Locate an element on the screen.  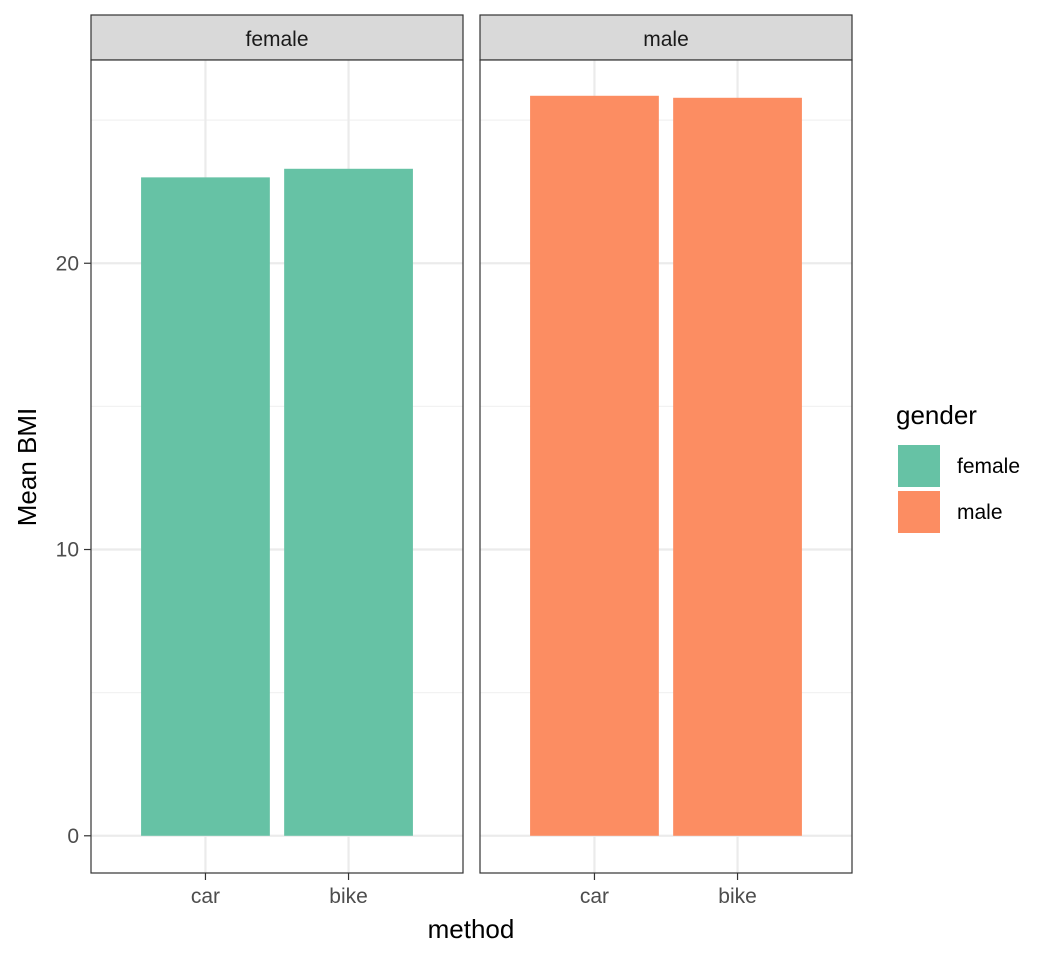
bar-male-bike is located at coordinates (737, 466).